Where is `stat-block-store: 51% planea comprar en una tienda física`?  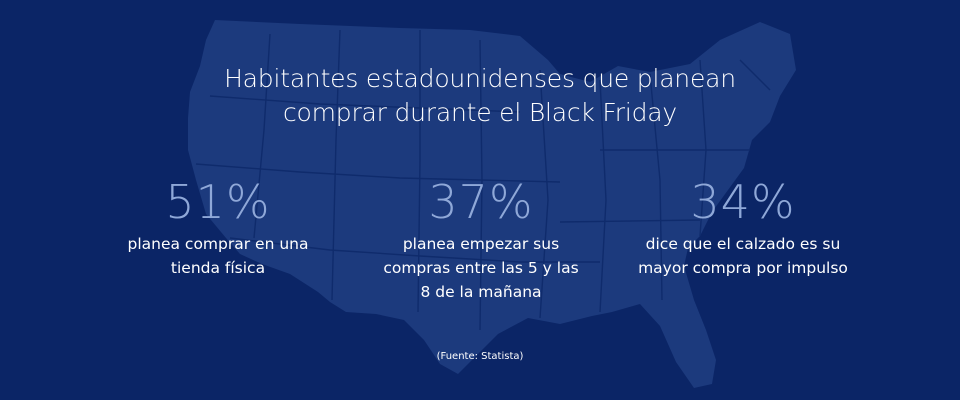 stat-block-store: 51% planea comprar en una tienda física is located at coordinates (218, 226).